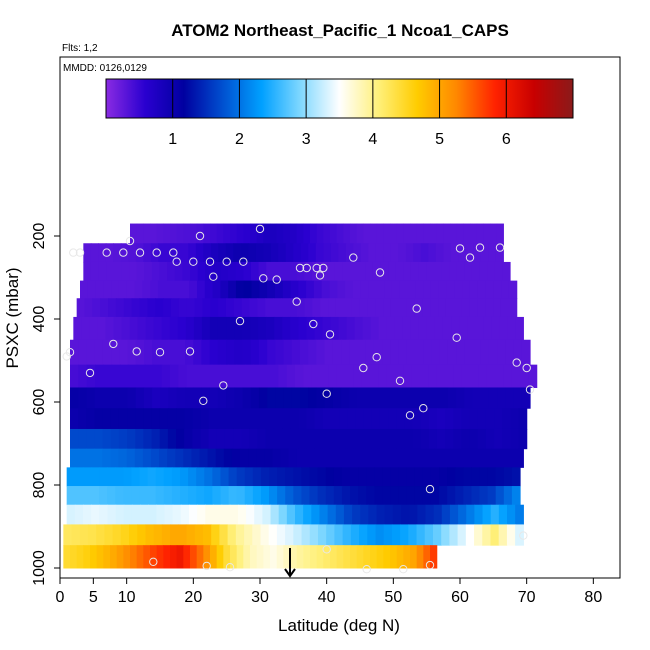  What do you see at coordinates (339, 98) in the screenshot?
I see `colorbar-scale` at bounding box center [339, 98].